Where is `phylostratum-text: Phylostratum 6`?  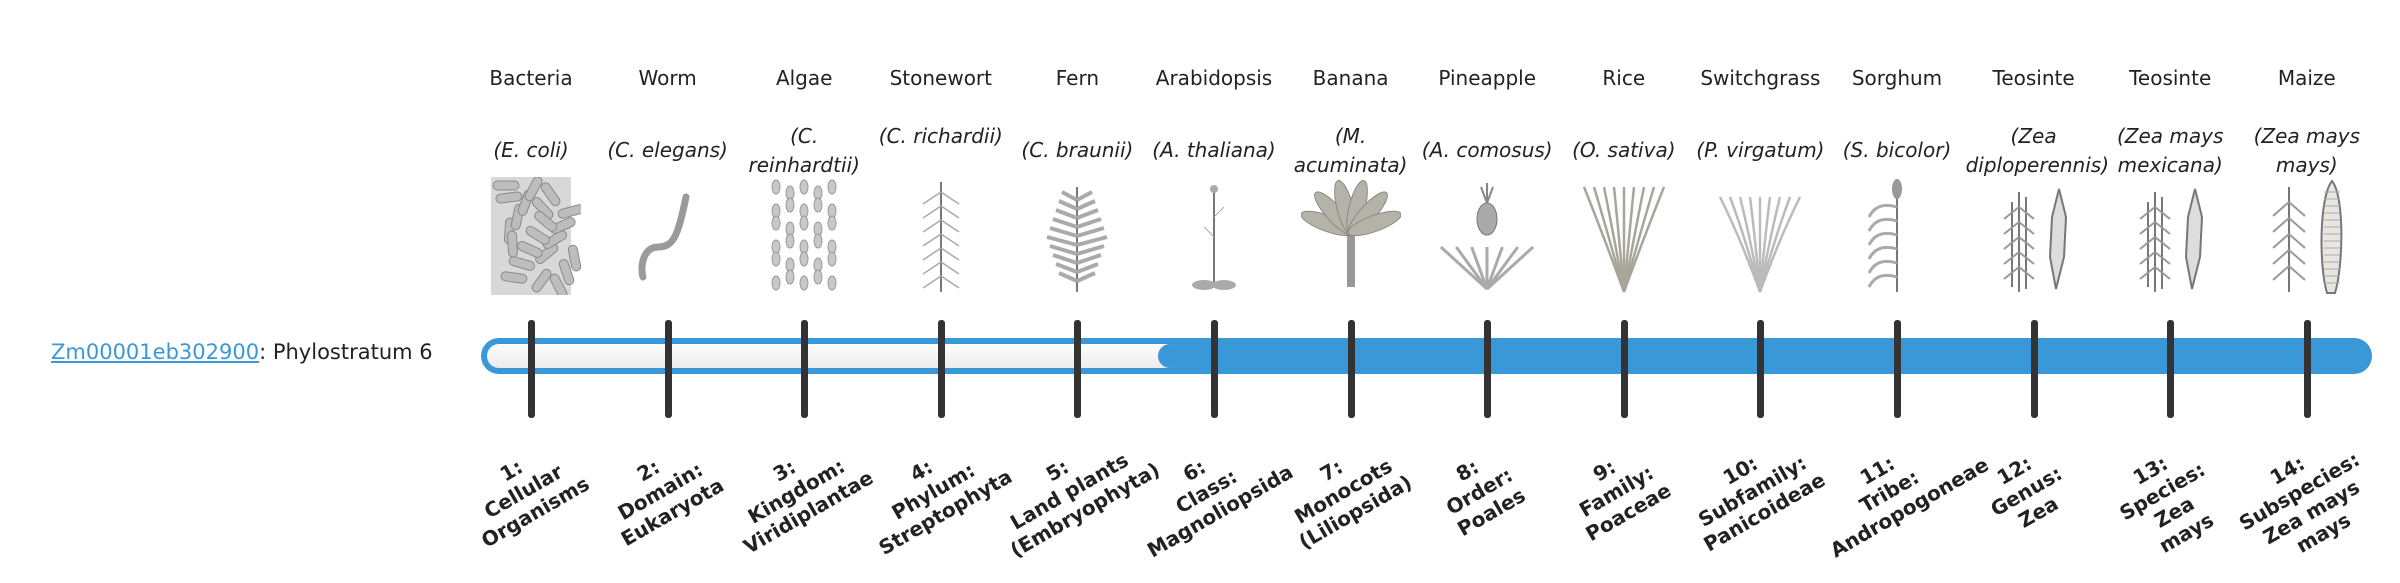 phylostratum-text: Phylostratum 6 is located at coordinates (352, 352).